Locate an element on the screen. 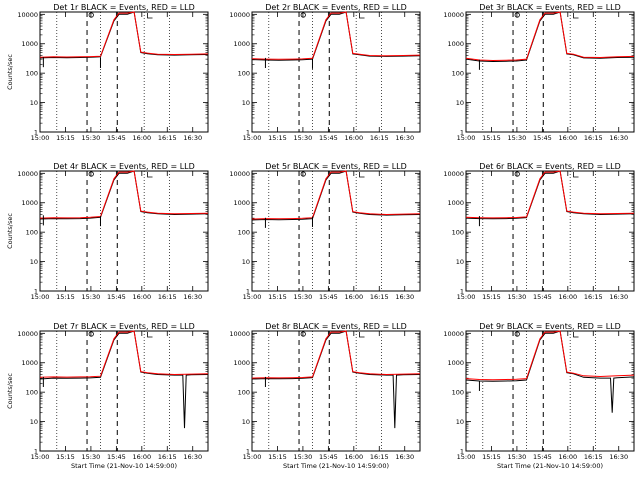 The image size is (640, 480). panel-title: Det 1r BLACK = Events, RED = LLD is located at coordinates (124, 7).